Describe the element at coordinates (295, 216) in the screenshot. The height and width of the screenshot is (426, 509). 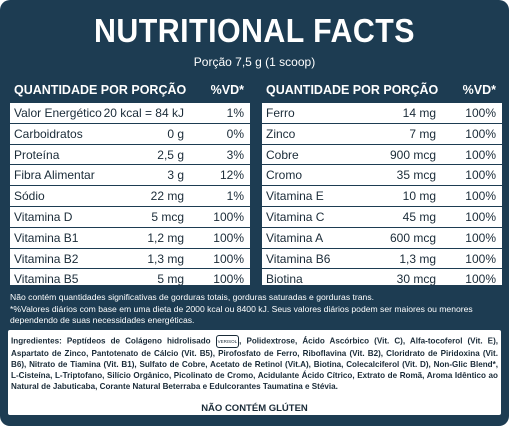
I see `nutrient-name: Vitamina C` at that location.